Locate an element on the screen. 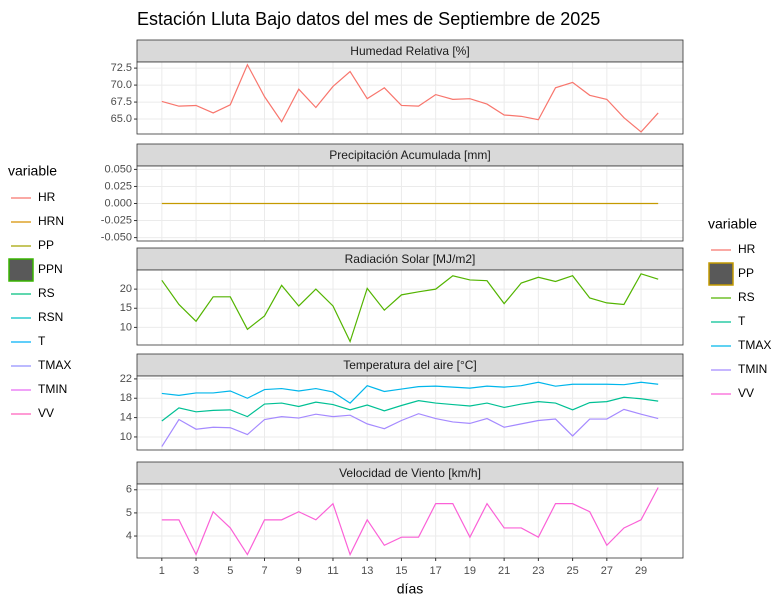  x-tick-label: 11 is located at coordinates (332, 571).